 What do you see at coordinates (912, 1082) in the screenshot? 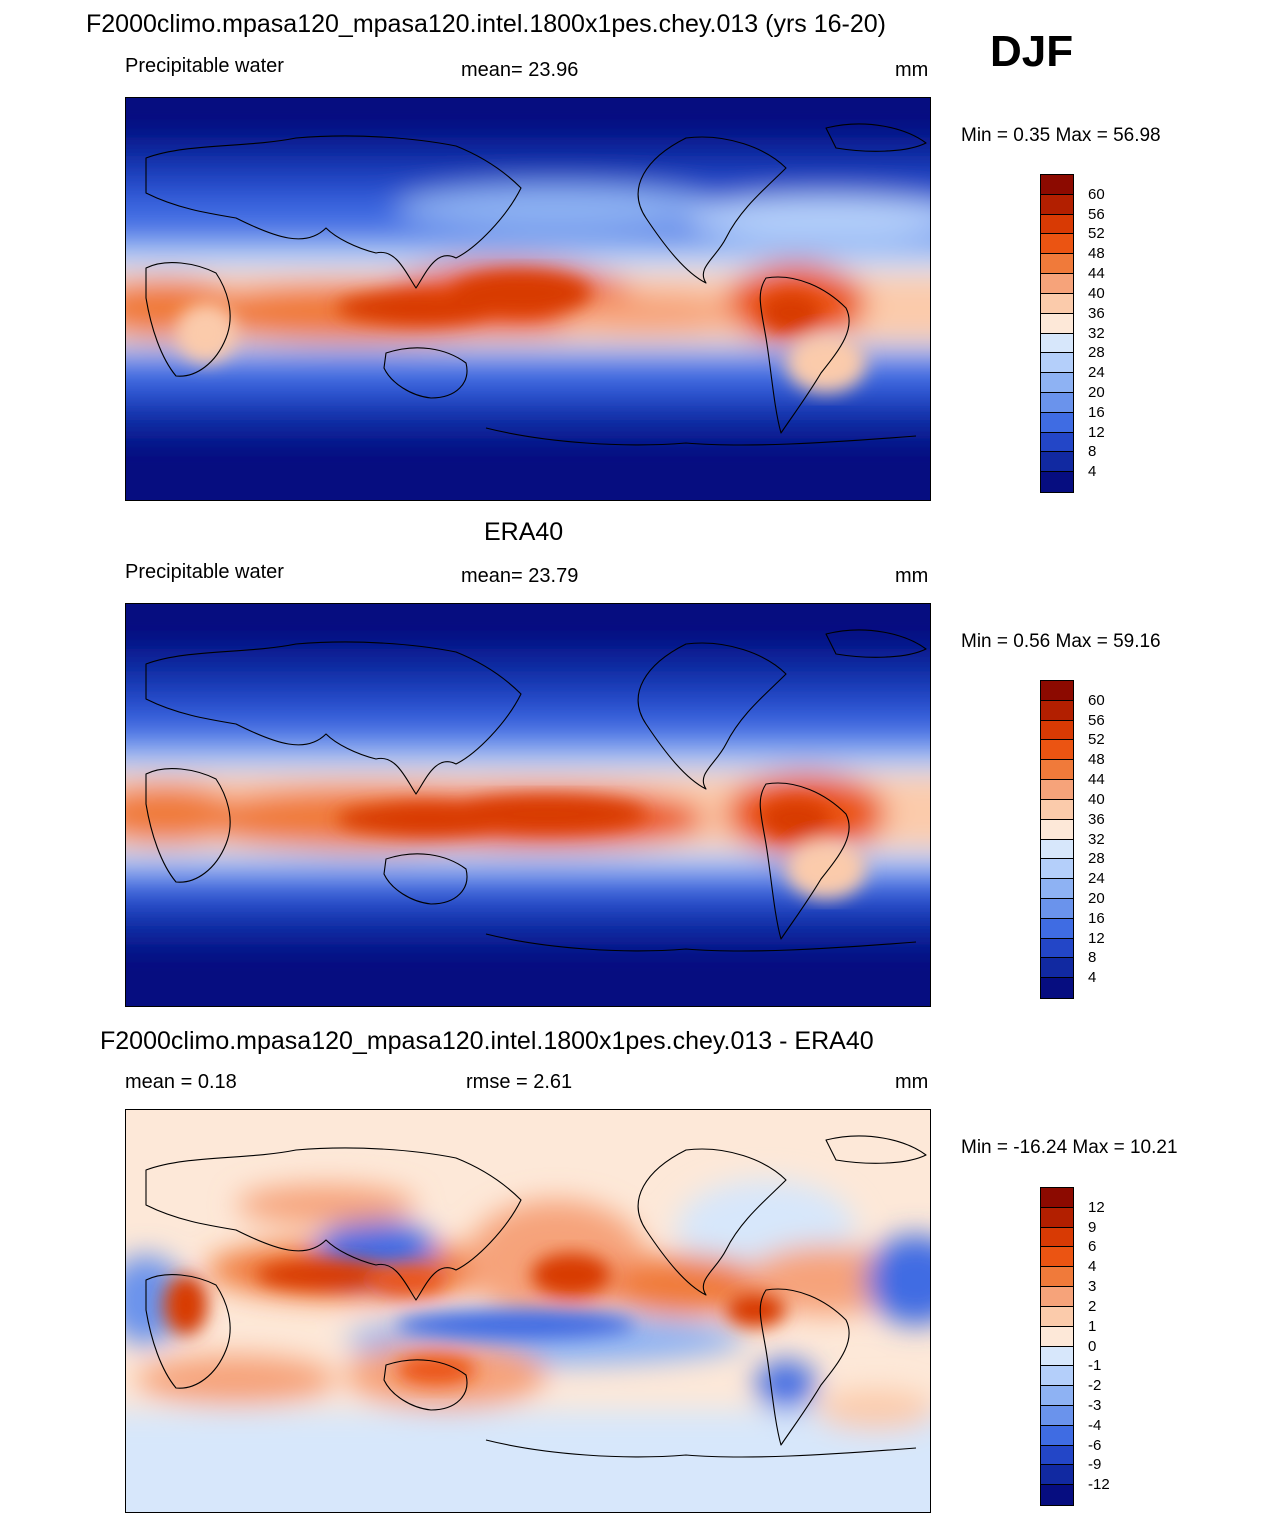
I see `panel-diff-units-label: mm` at bounding box center [912, 1082].